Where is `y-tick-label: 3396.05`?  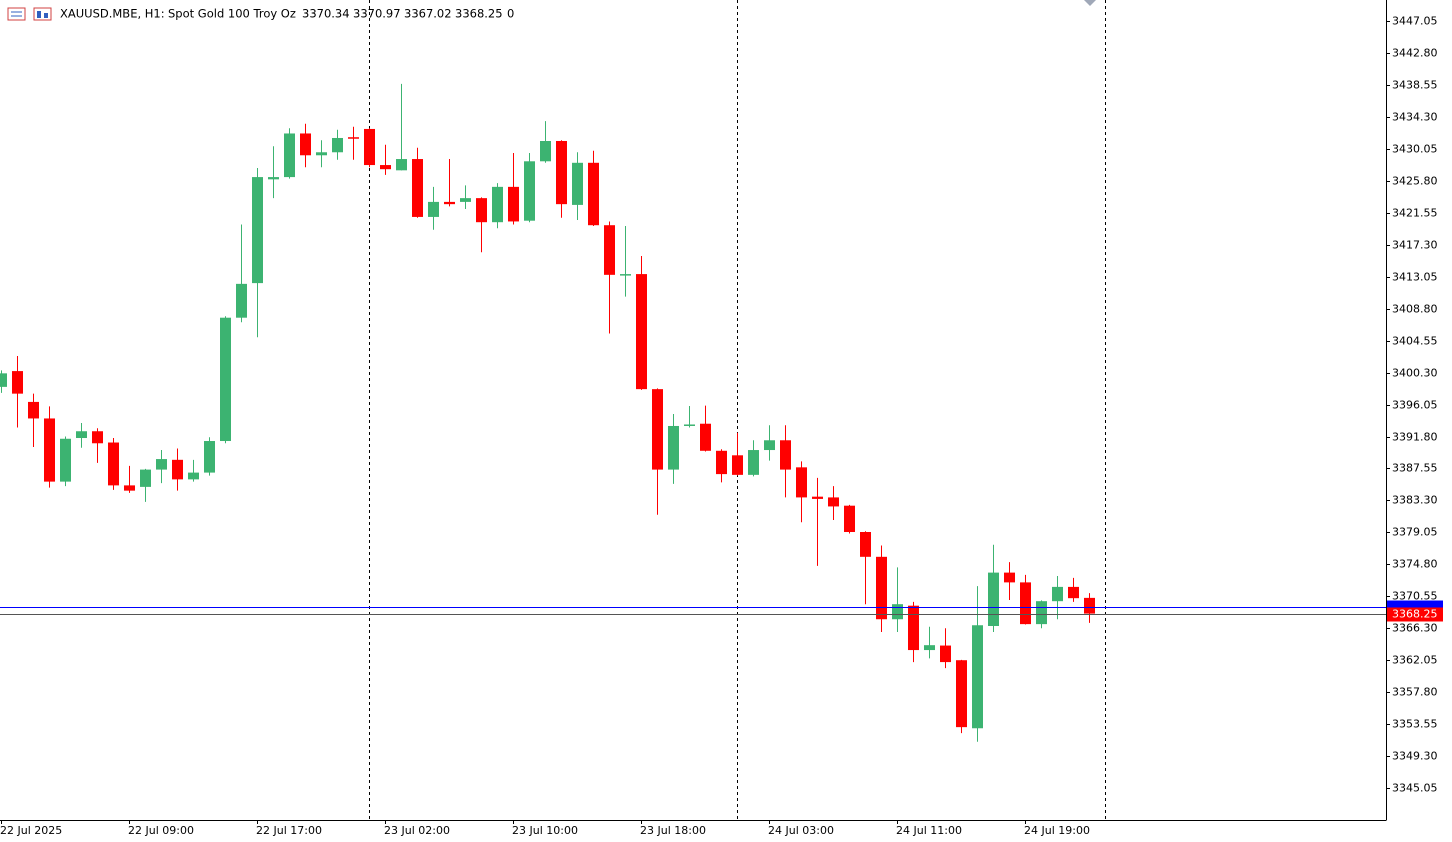 y-tick-label: 3396.05 is located at coordinates (1415, 405).